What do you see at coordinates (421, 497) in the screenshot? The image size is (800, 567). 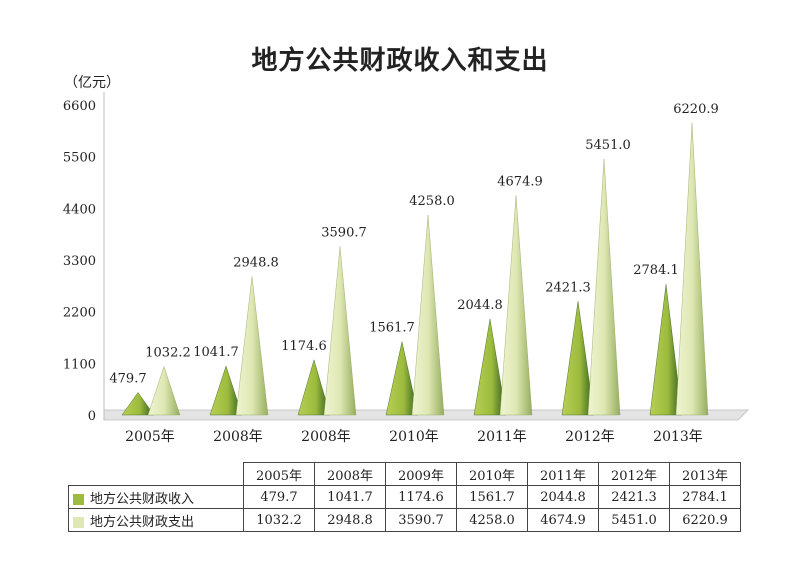 I see `table-cell: 1174.6` at bounding box center [421, 497].